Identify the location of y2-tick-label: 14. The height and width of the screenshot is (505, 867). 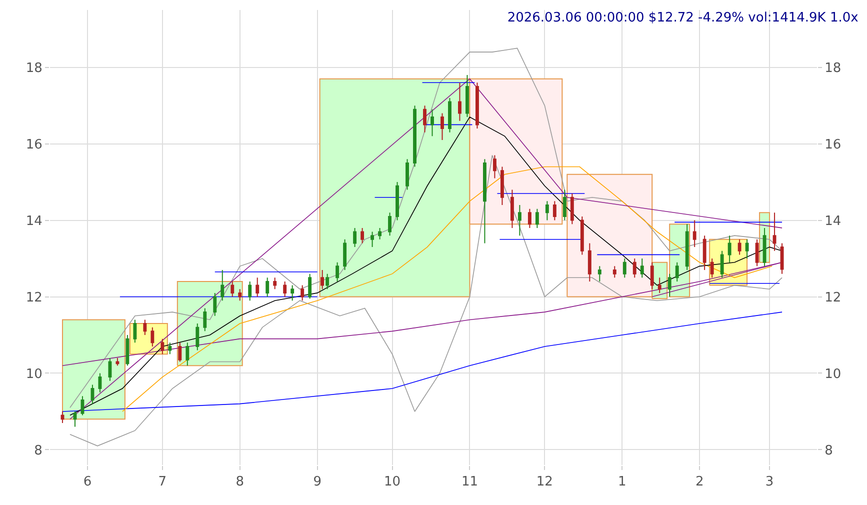
(833, 221).